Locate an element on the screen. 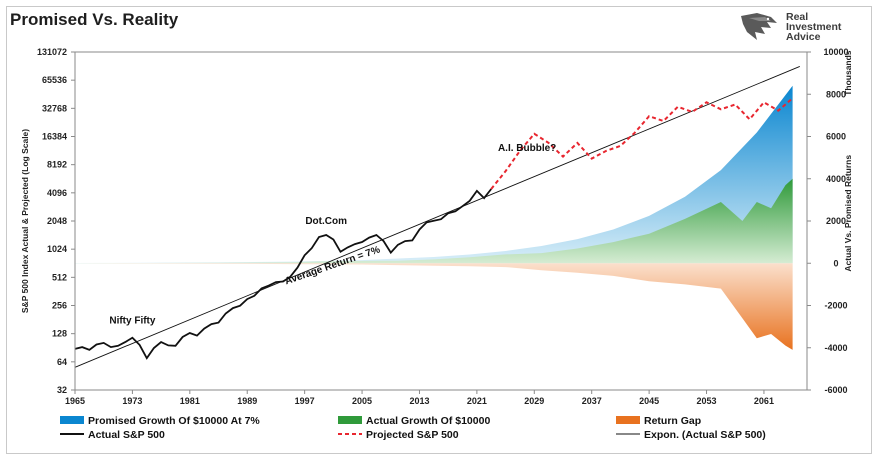 The image size is (880, 464). x-tick-label: 2021 is located at coordinates (477, 401).